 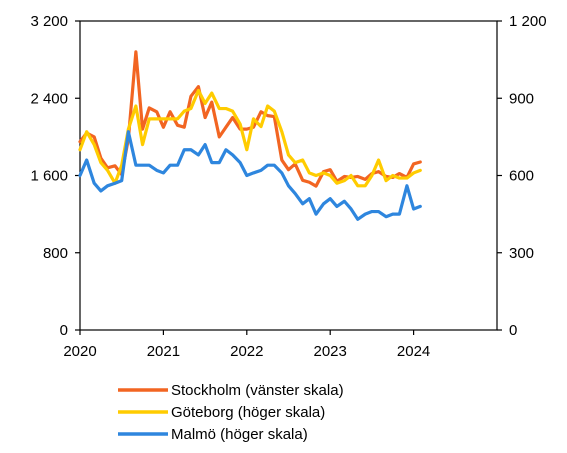 I want to click on left-tick-label: 1 600, so click(x=49, y=176).